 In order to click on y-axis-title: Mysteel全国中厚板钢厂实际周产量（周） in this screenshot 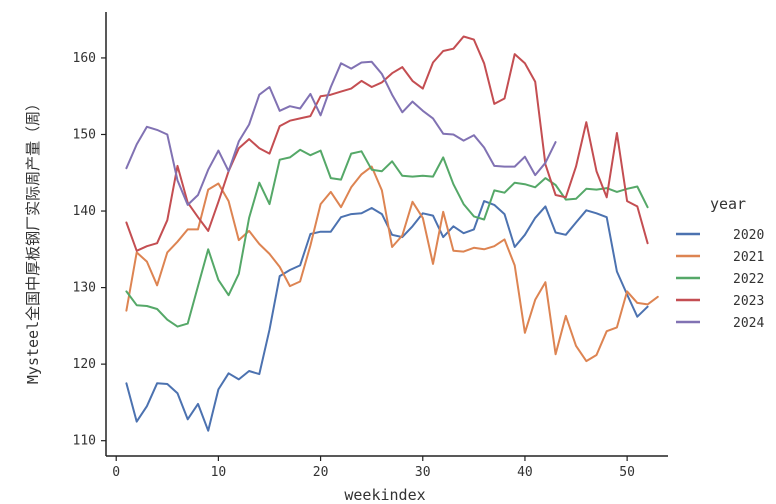, I will do `click(33, 240)`.